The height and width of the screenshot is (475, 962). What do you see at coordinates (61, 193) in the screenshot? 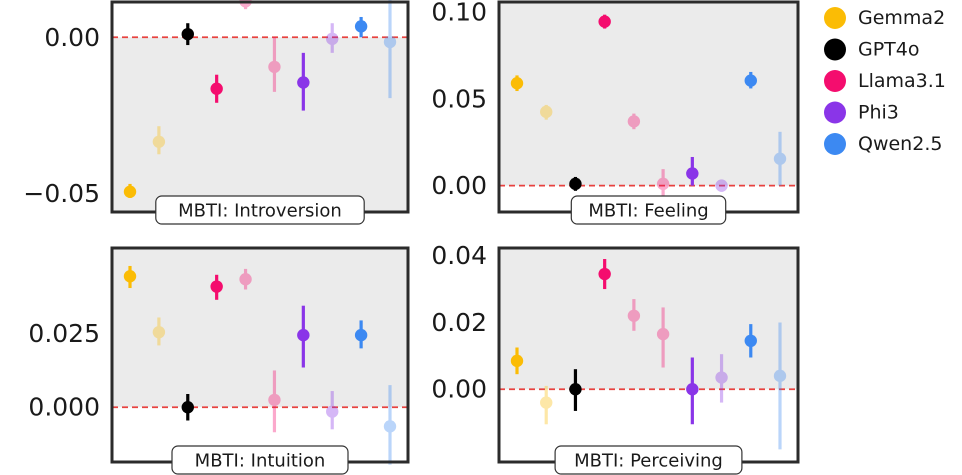
I see `y-tick-label: −0.05` at bounding box center [61, 193].